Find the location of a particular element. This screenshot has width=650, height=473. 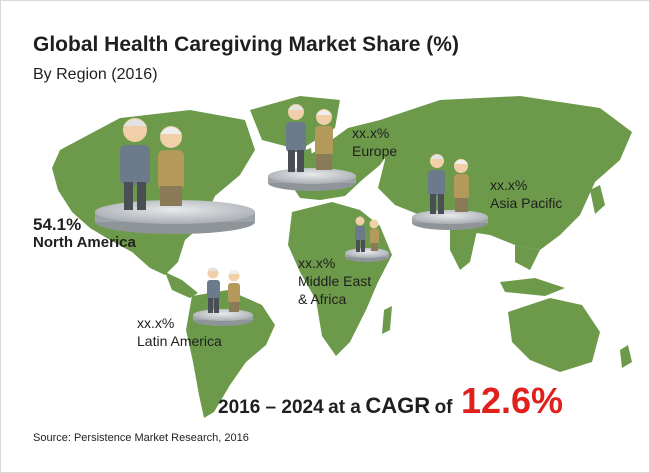

japan-island is located at coordinates (597, 199).